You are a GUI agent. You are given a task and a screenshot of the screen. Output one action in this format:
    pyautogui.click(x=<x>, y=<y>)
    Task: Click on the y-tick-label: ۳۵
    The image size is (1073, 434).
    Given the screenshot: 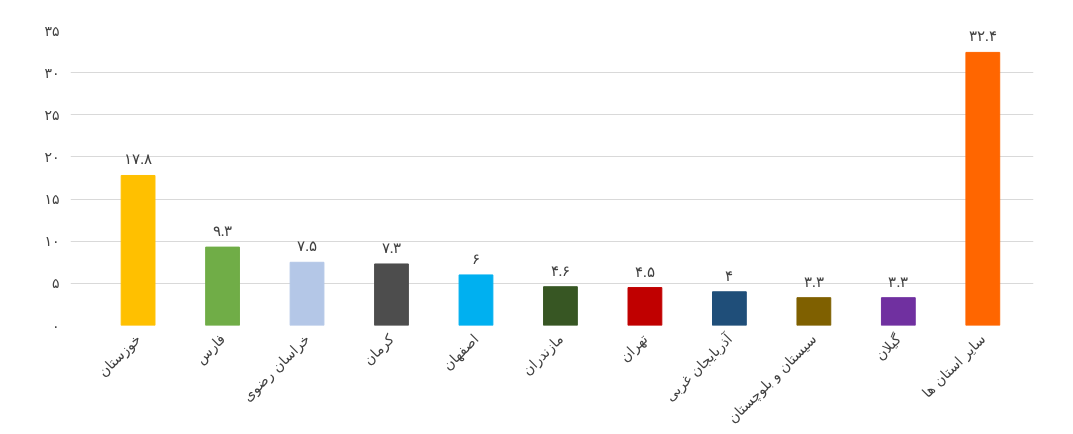 What is the action you would take?
    pyautogui.click(x=52, y=30)
    